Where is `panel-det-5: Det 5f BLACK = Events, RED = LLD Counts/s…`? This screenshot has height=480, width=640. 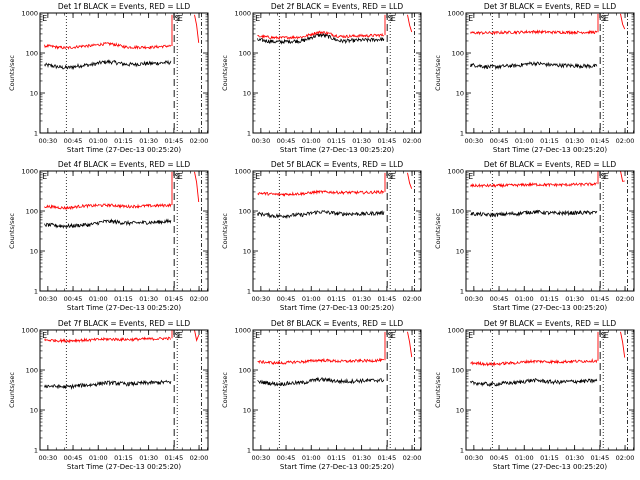 panel-det-5: Det 5f BLACK = Events, RED = LLD Counts/s… is located at coordinates (321, 236).